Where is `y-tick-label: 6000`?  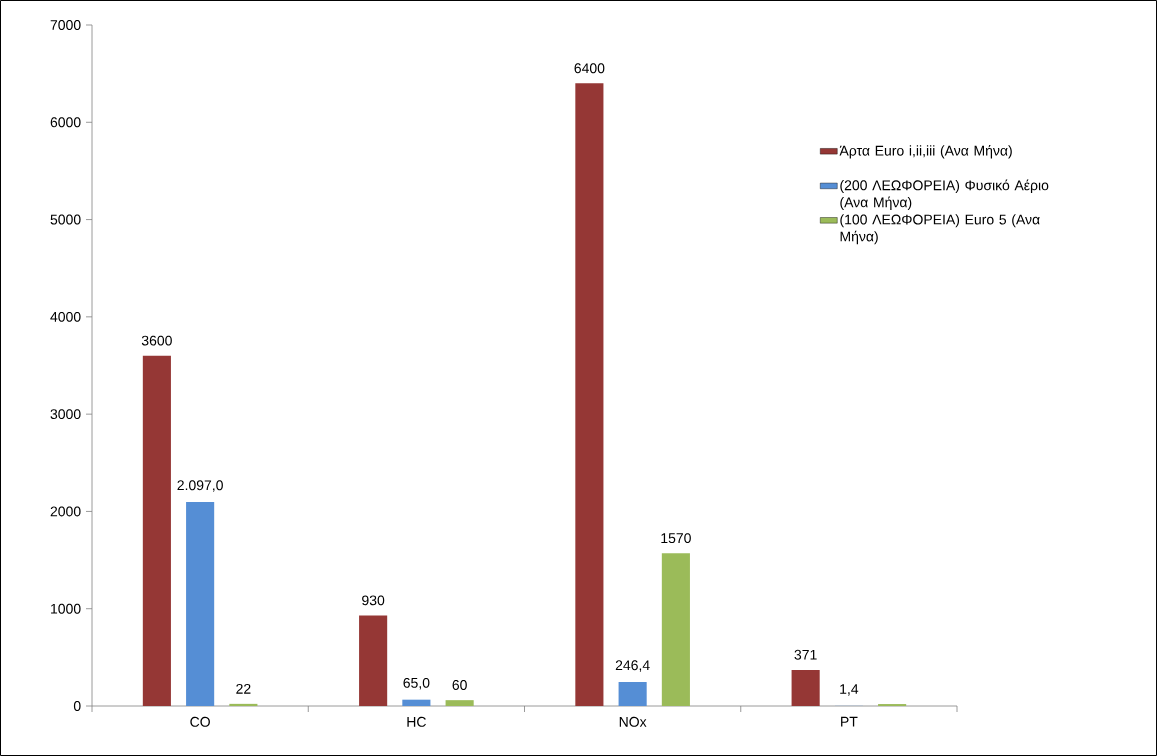 y-tick-label: 6000 is located at coordinates (65, 122).